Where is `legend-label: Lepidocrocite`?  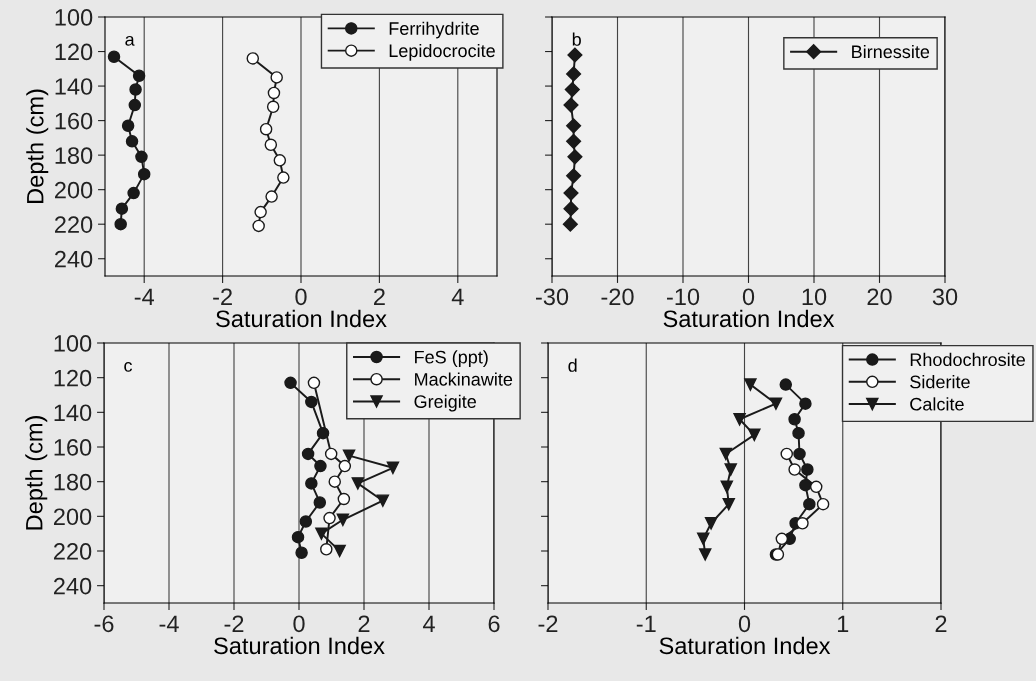 legend-label: Lepidocrocite is located at coordinates (442, 52).